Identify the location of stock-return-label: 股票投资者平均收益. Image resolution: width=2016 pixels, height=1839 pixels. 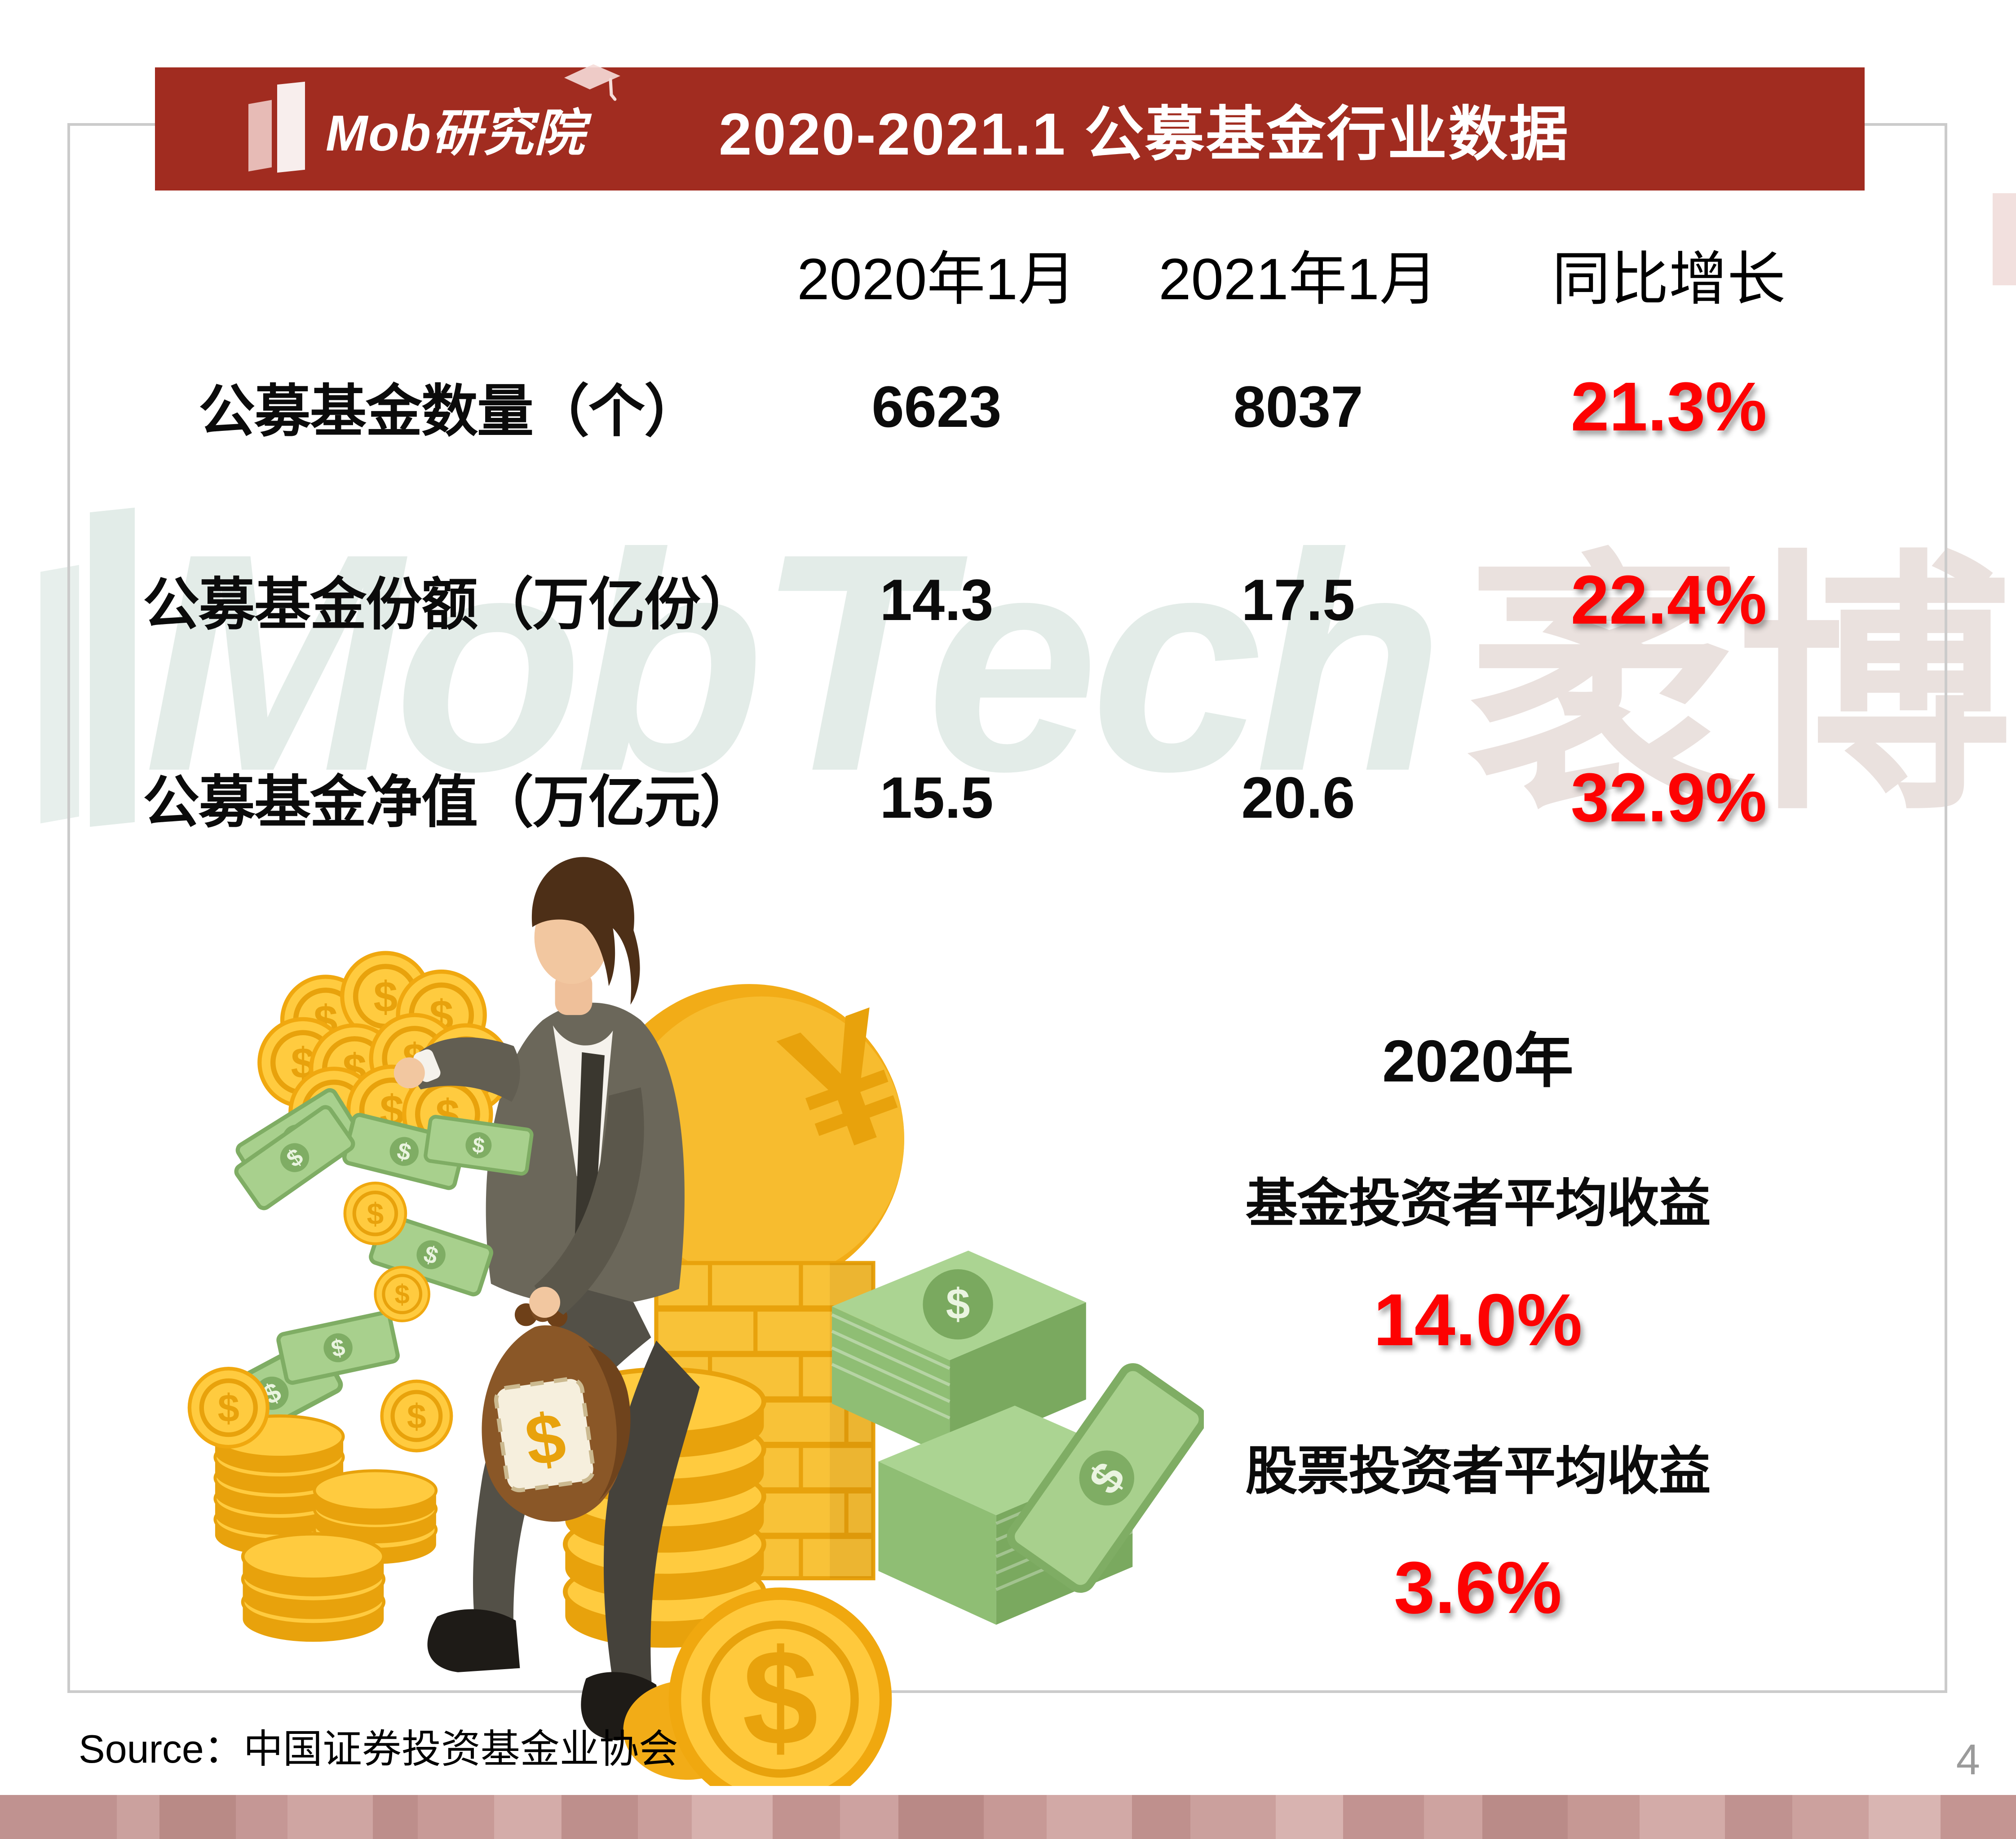
(1478, 1471).